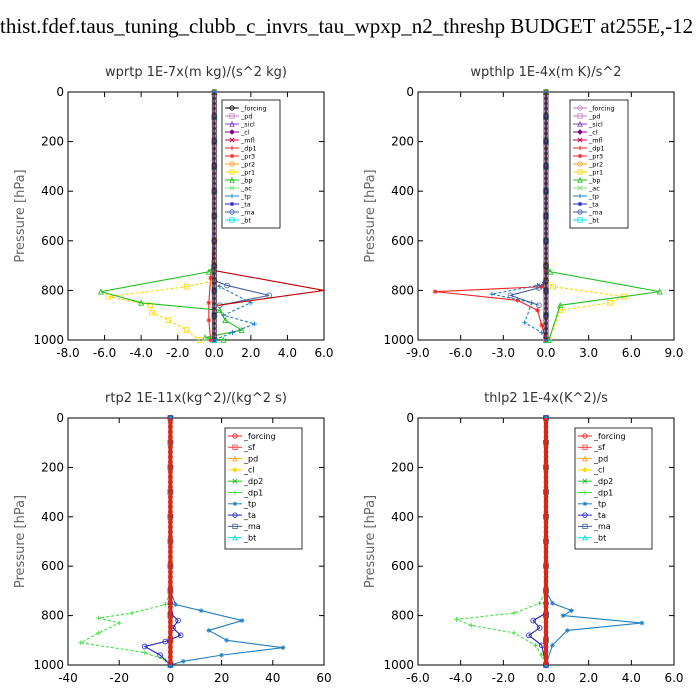 The width and height of the screenshot is (700, 700). What do you see at coordinates (125, 541) in the screenshot?
I see `series-dp1` at bounding box center [125, 541].